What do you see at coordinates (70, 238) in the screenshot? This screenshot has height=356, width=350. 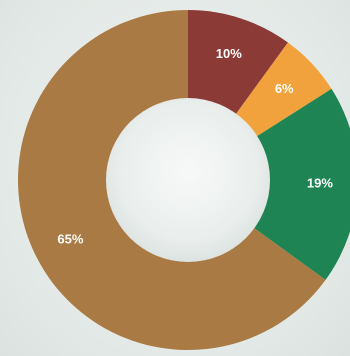 I see `slice-label-65: 65%` at bounding box center [70, 238].